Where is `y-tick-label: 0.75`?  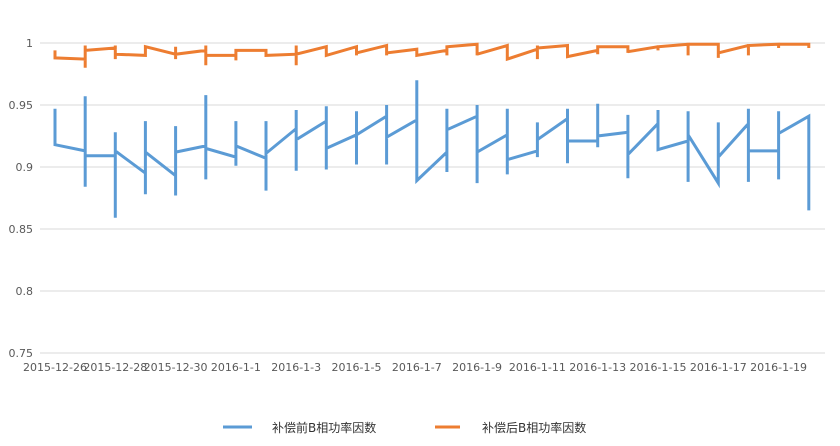 y-tick-label: 0.75 is located at coordinates (21, 353).